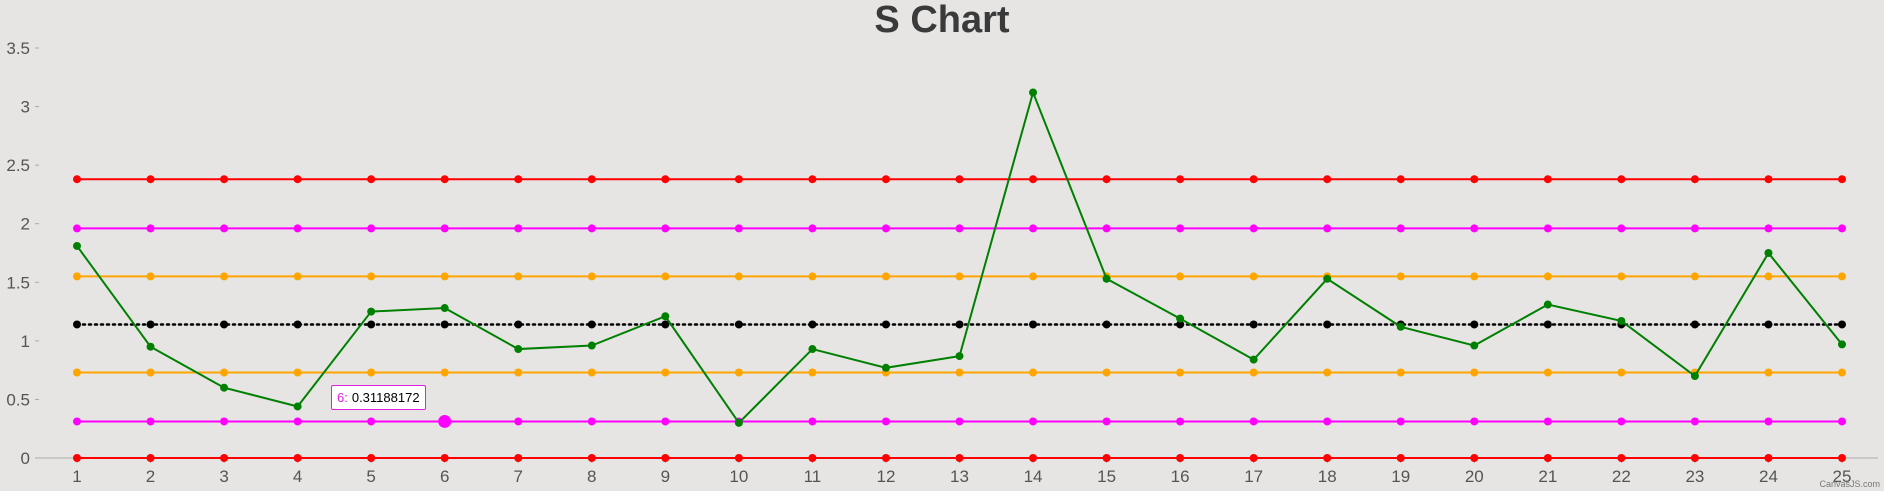 This screenshot has height=491, width=1884. I want to click on x-tick-label: 17, so click(1253, 476).